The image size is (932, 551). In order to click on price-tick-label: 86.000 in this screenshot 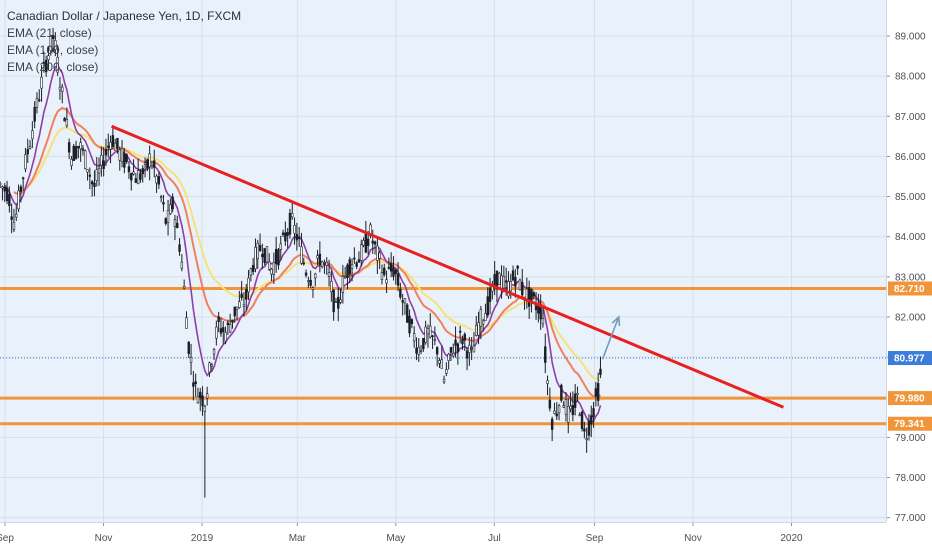, I will do `click(910, 157)`.